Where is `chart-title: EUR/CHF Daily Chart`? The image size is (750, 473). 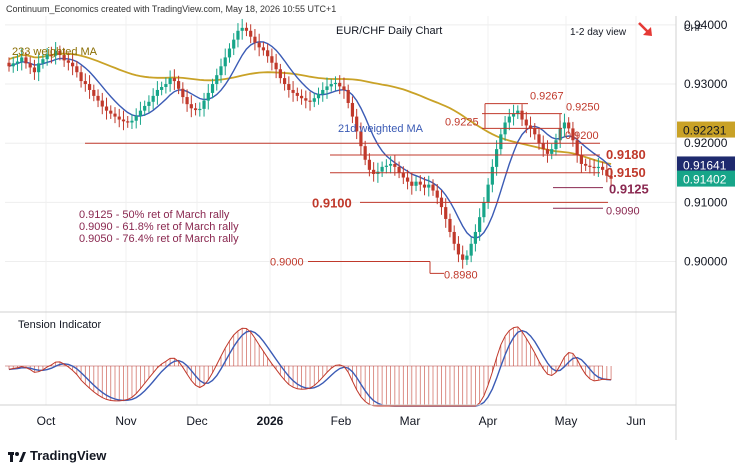
chart-title: EUR/CHF Daily Chart is located at coordinates (389, 31).